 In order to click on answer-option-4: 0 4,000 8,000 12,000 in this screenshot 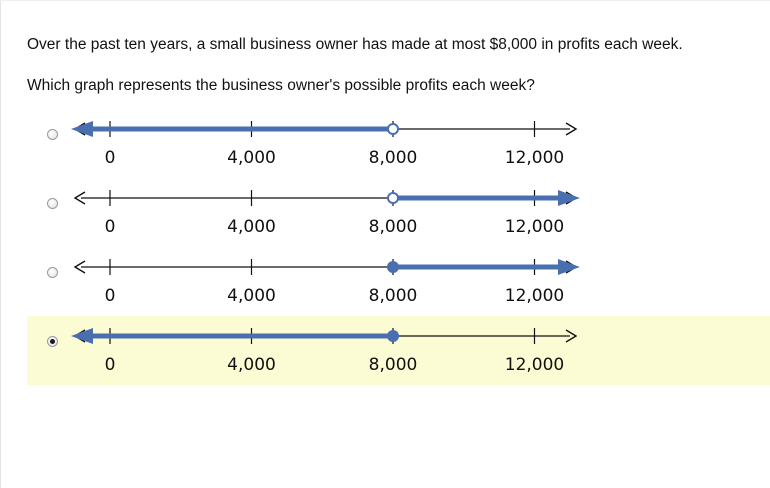, I will do `click(398, 350)`.